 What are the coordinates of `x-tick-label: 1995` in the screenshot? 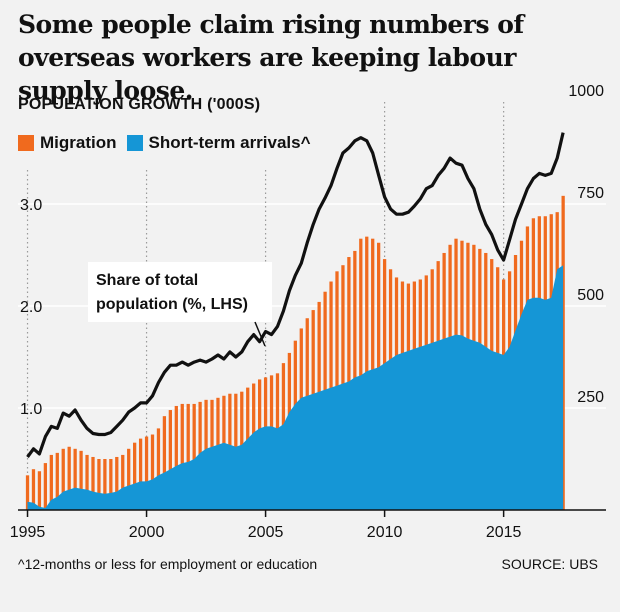 It's located at (28, 532).